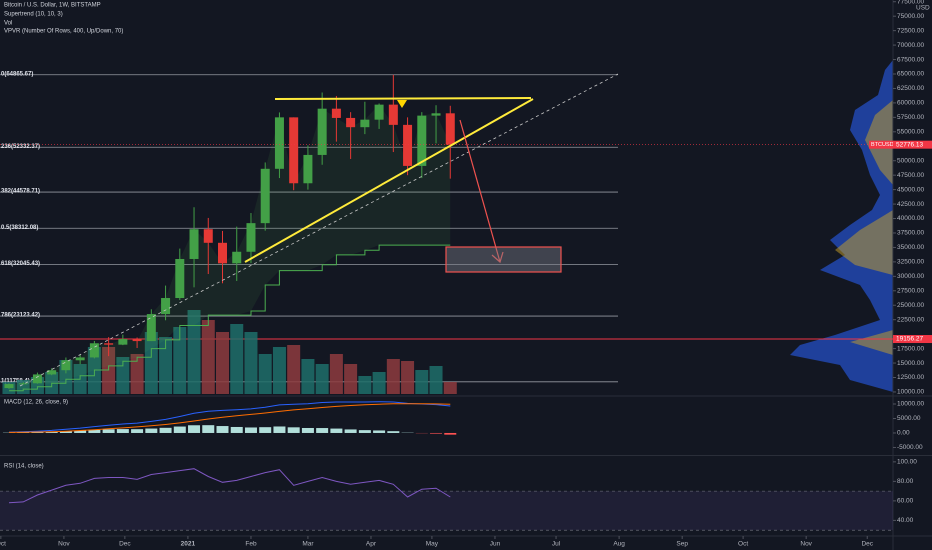 This screenshot has height=550, width=932. I want to click on y-tick-label: 45000.00, so click(910, 189).